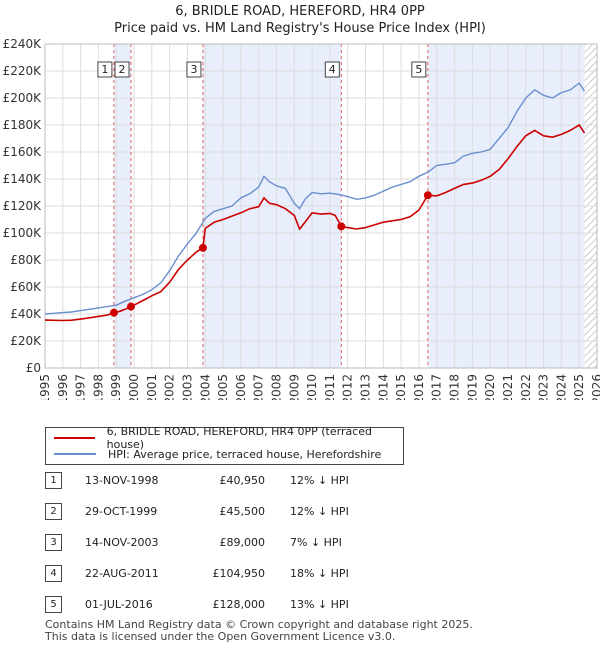 Image resolution: width=600 pixels, height=650 pixels. I want to click on y-tick-label: £240K, so click(23, 44).